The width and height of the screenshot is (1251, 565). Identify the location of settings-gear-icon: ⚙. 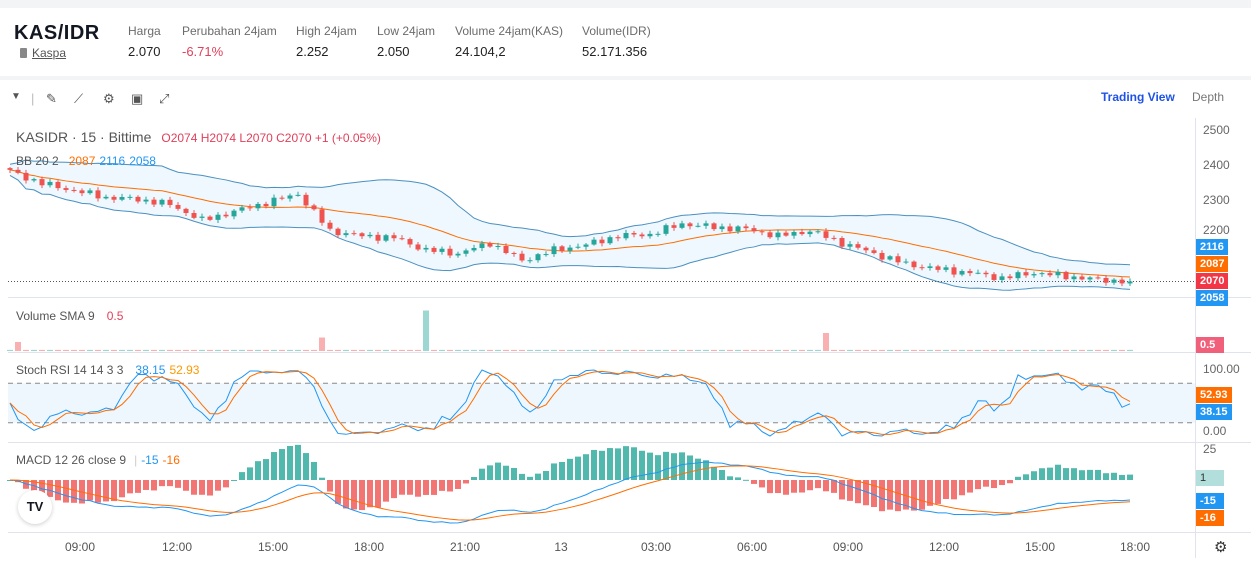
(1221, 547).